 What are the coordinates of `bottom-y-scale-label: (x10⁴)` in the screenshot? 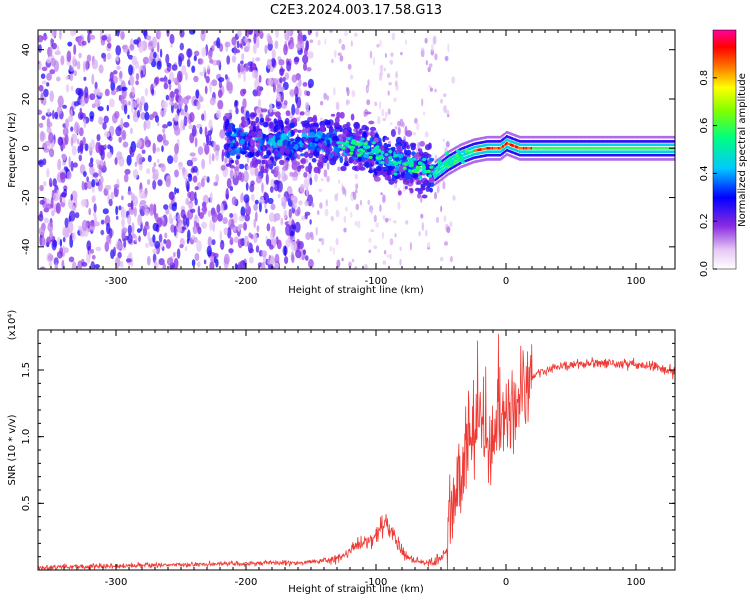 It's located at (12, 325).